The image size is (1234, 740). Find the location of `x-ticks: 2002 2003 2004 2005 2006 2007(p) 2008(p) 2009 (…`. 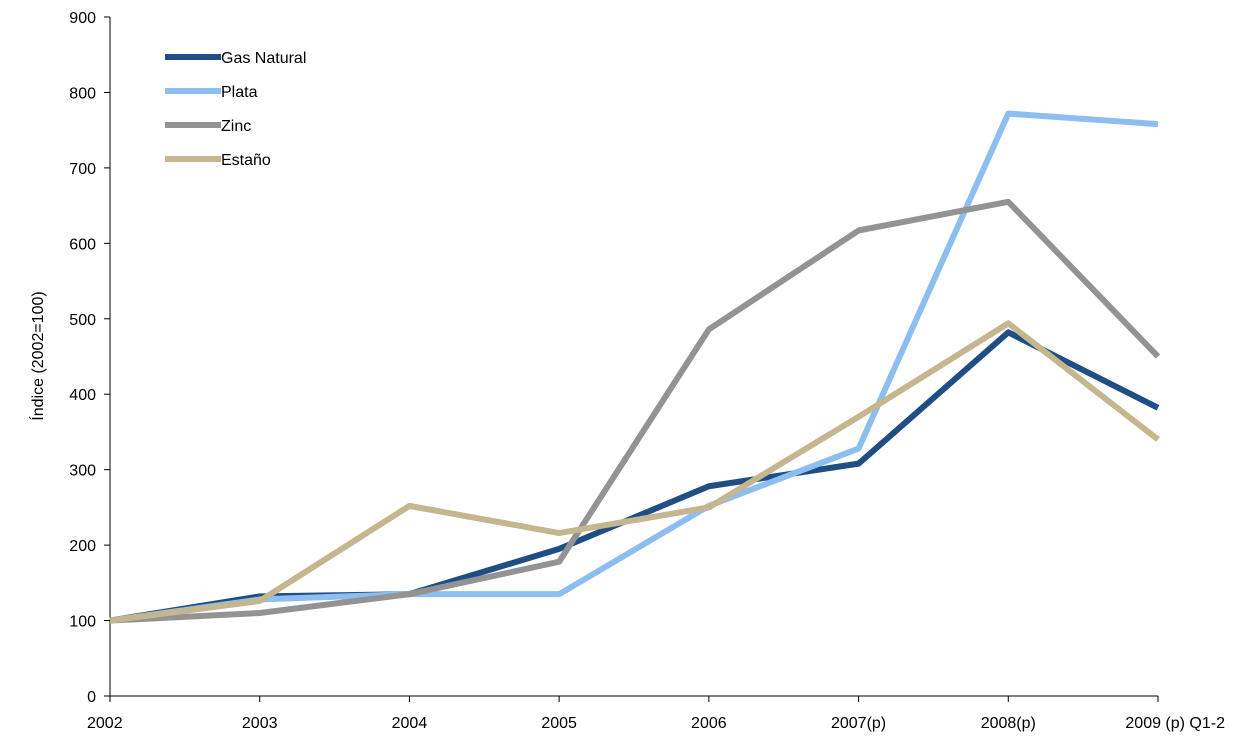

x-ticks: 2002 2003 2004 2005 2006 2007(p) 2008(p) 2009 (… is located at coordinates (656, 714).